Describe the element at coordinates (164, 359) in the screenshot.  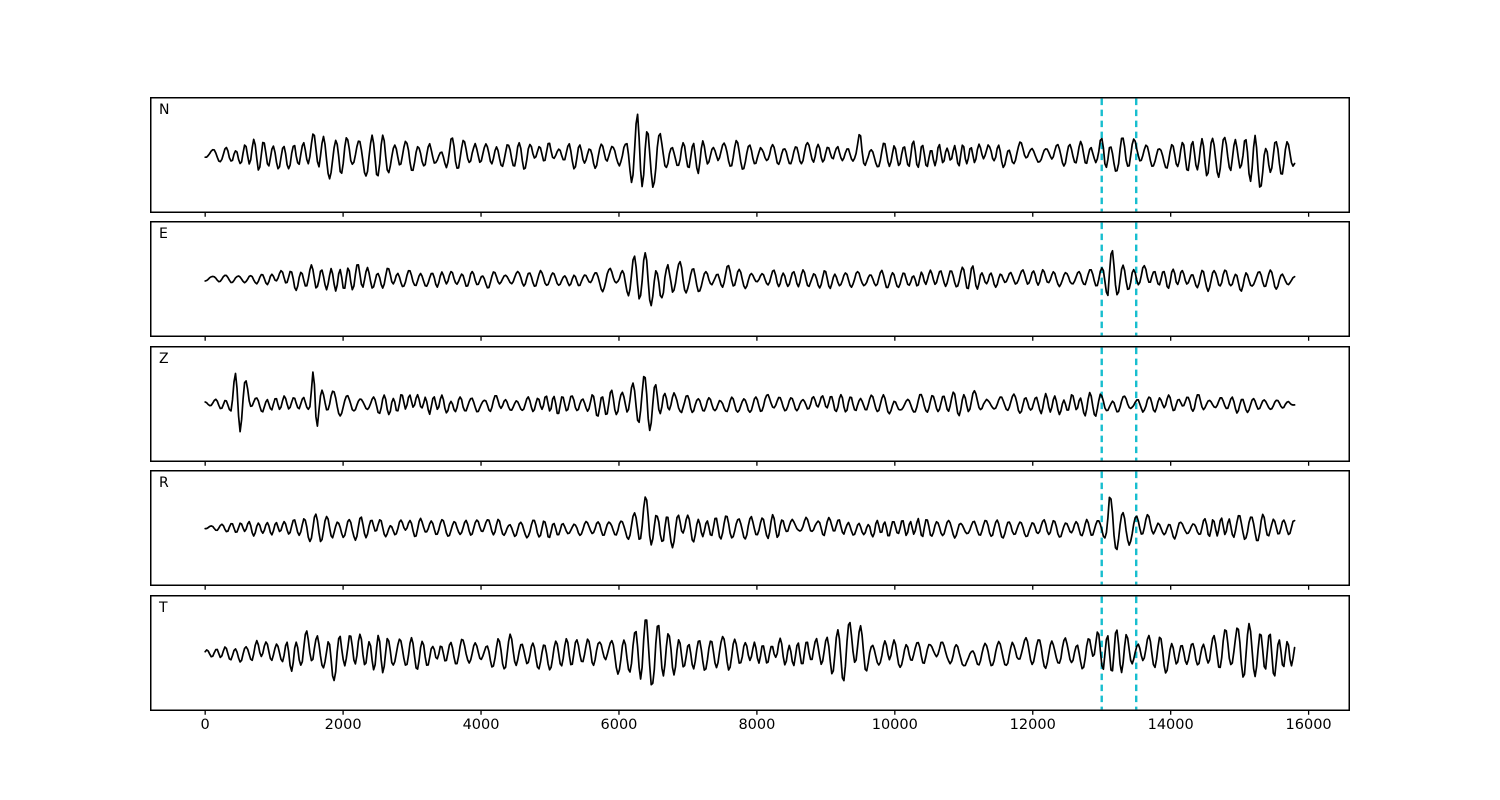
I see `panel-label-channel: Z` at that location.